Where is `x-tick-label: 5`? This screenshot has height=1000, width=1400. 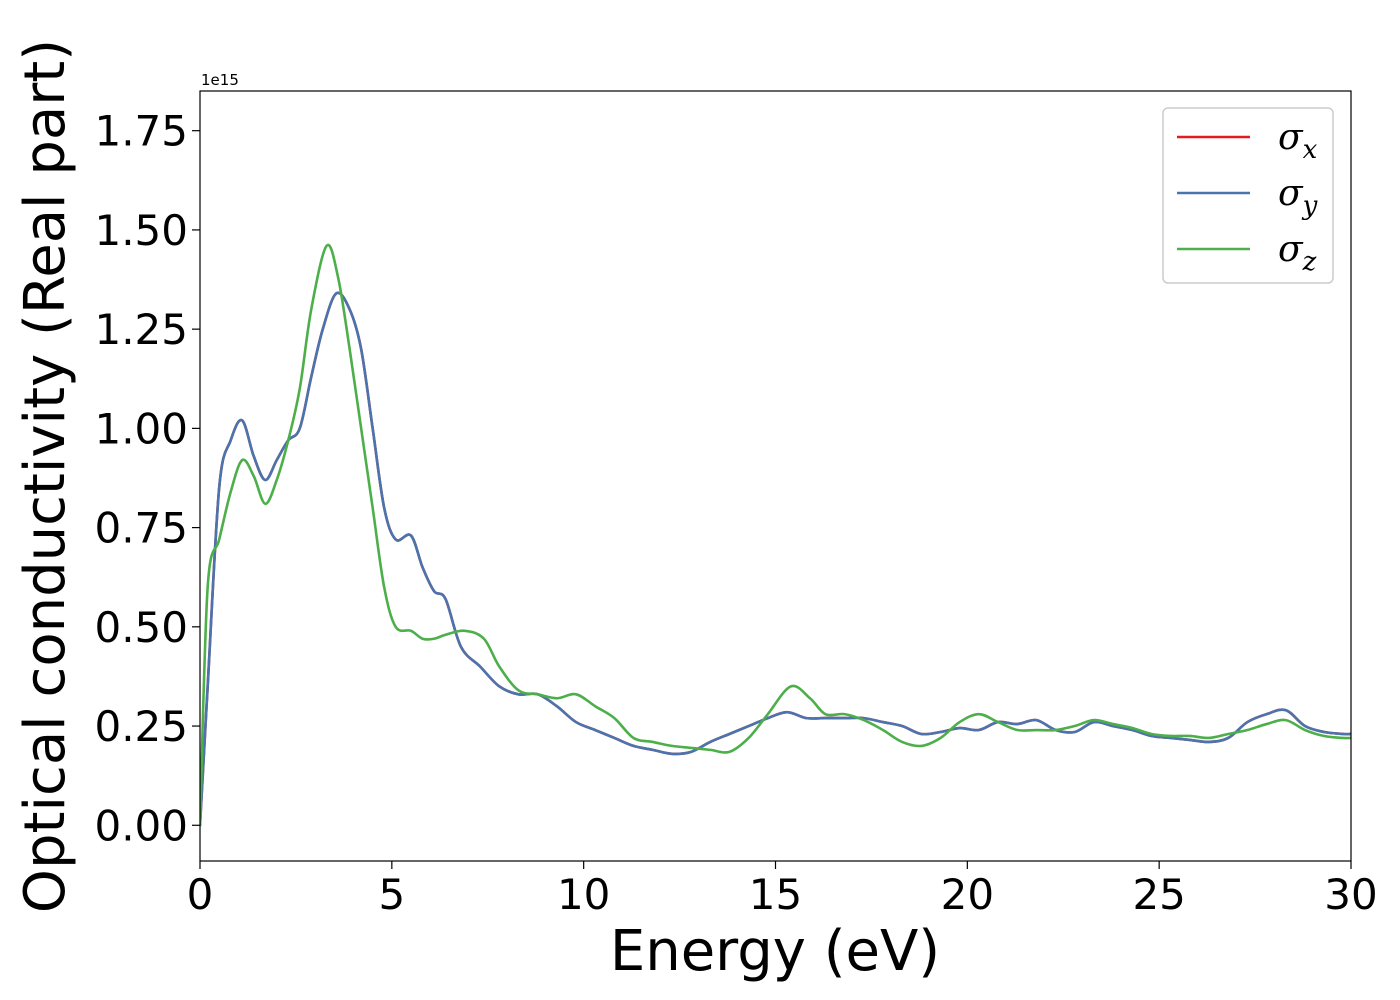 x-tick-label: 5 is located at coordinates (391, 894).